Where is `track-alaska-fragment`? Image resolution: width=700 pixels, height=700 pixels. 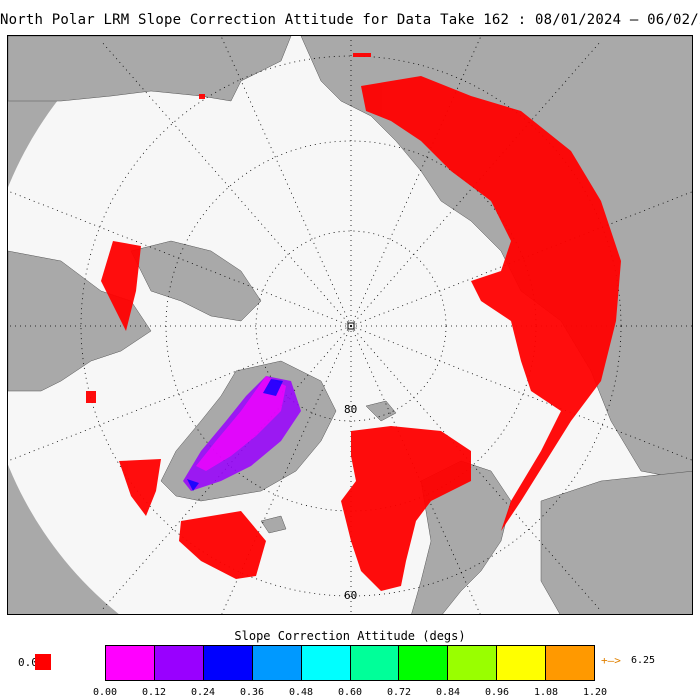
track-alaska-fragment is located at coordinates (202, 96).